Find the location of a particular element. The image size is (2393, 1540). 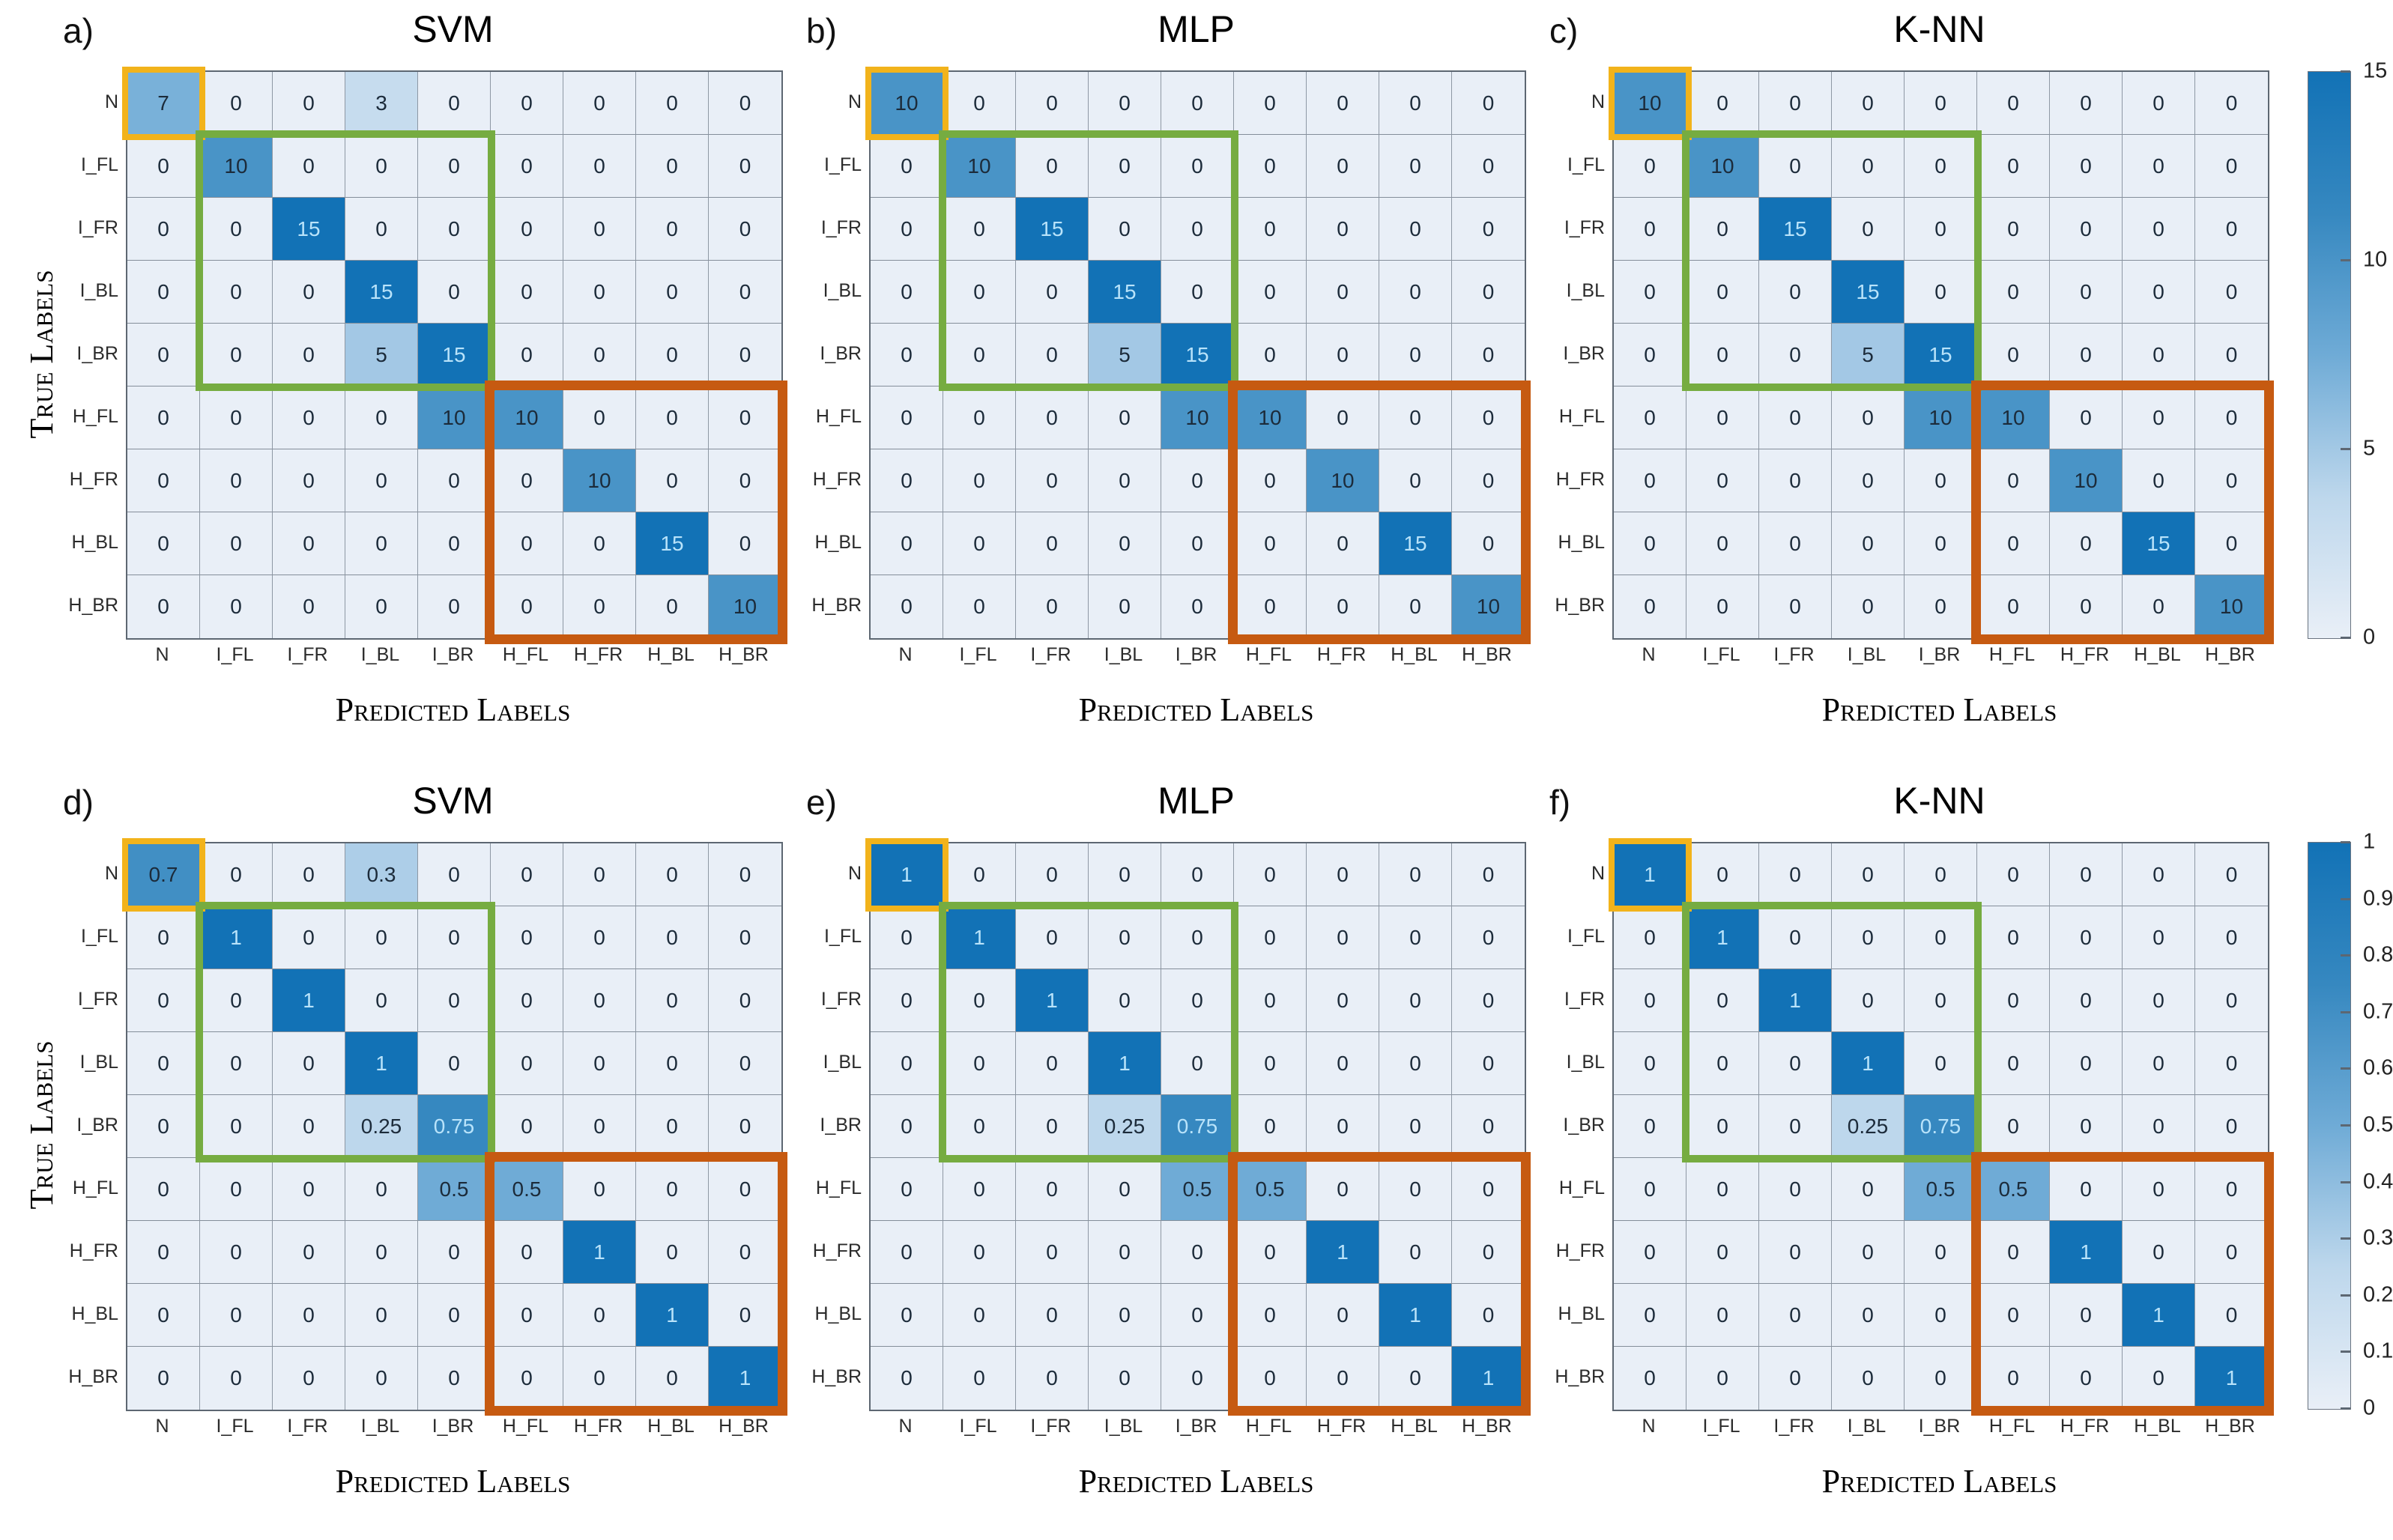

col-label: H_FL is located at coordinates (1268, 654).